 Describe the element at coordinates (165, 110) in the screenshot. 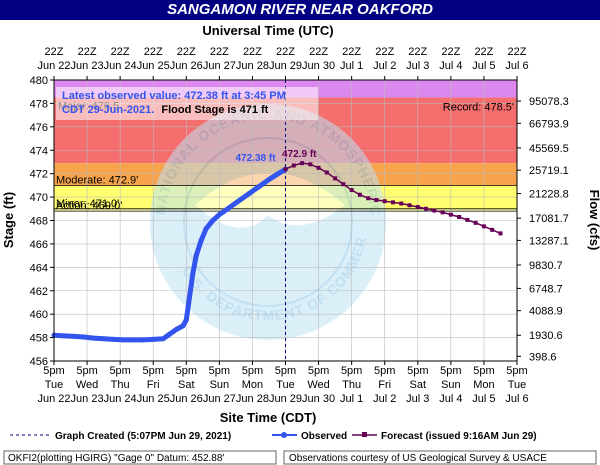

I see `latest-observed-line2: CDT 29-Jun-2021. Flood Stage is 471 ft` at that location.